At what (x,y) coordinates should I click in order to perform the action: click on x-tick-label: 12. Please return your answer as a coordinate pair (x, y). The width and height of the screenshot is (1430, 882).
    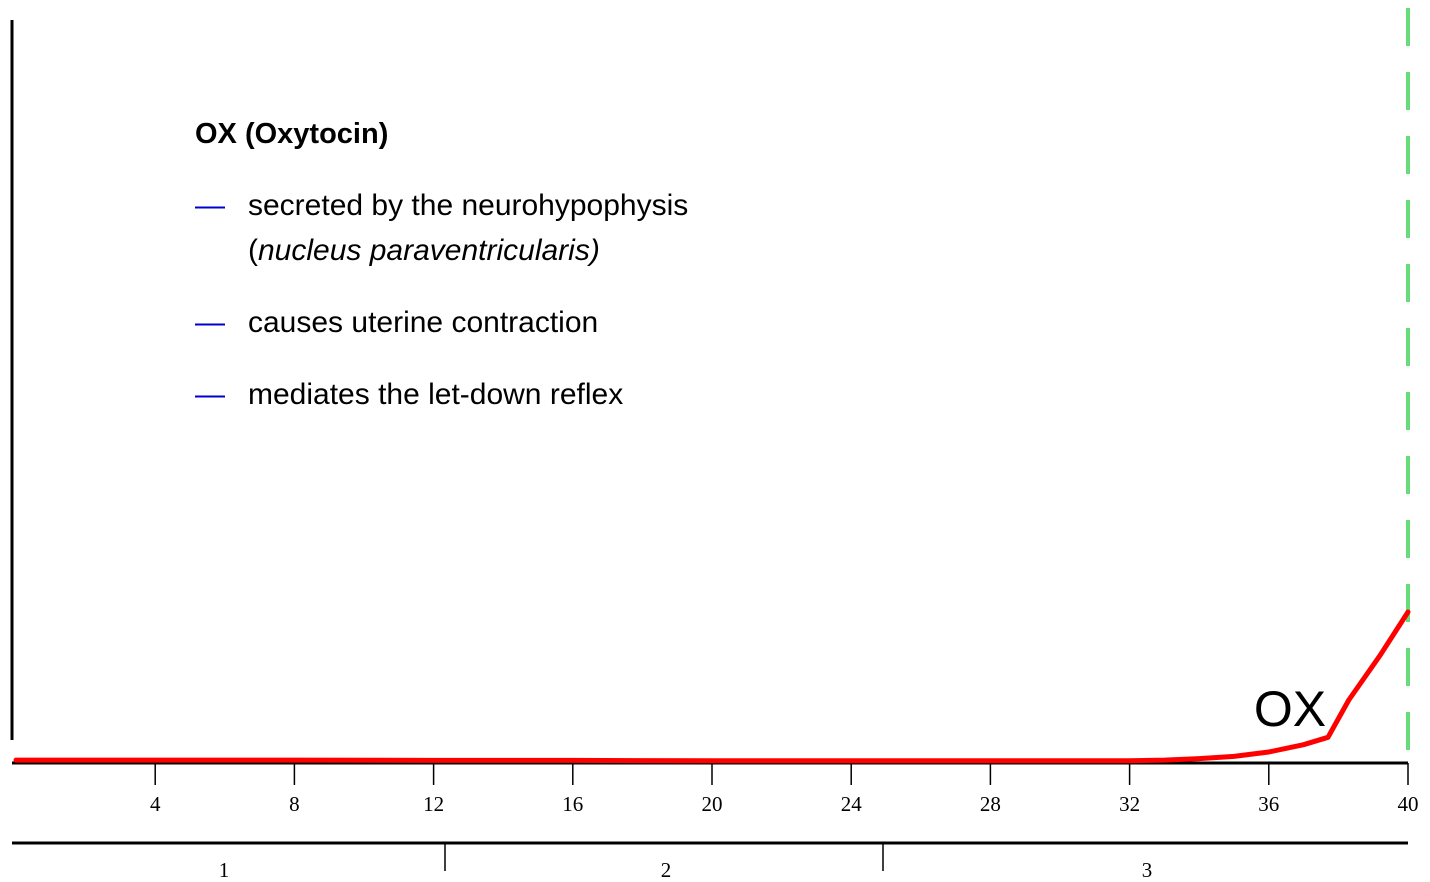
    Looking at the image, I should click on (433, 804).